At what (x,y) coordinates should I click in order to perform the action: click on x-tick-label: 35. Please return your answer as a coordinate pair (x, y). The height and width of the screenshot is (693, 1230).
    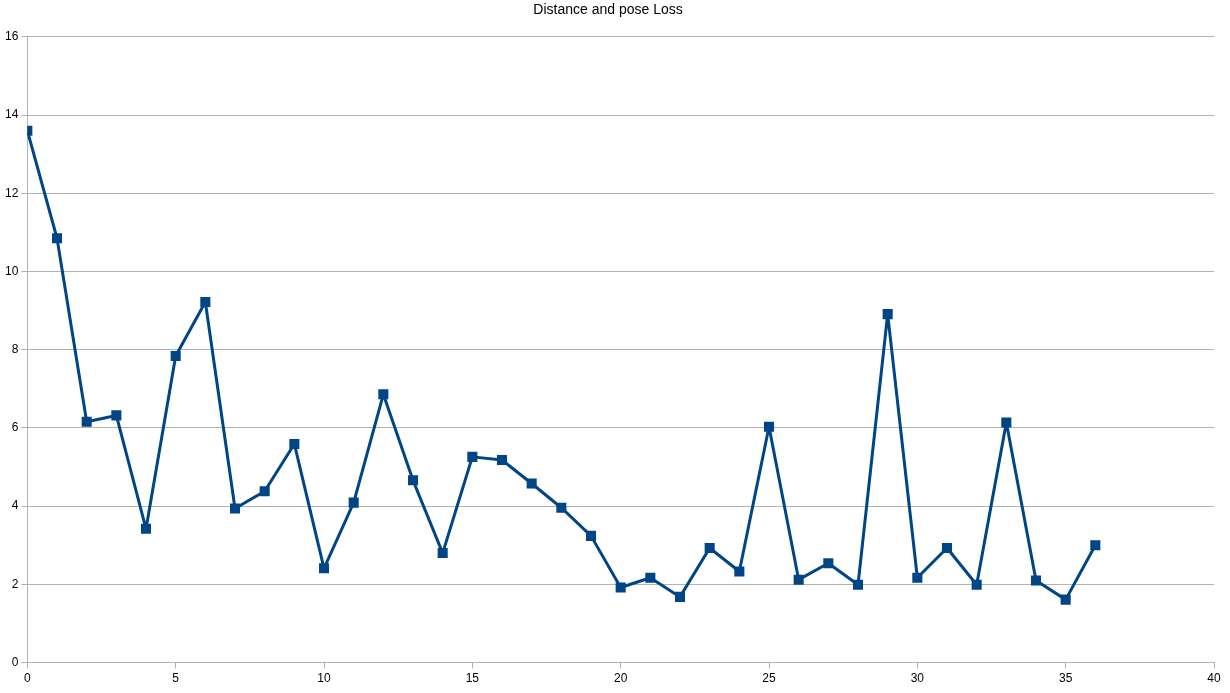
    Looking at the image, I should click on (1065, 678).